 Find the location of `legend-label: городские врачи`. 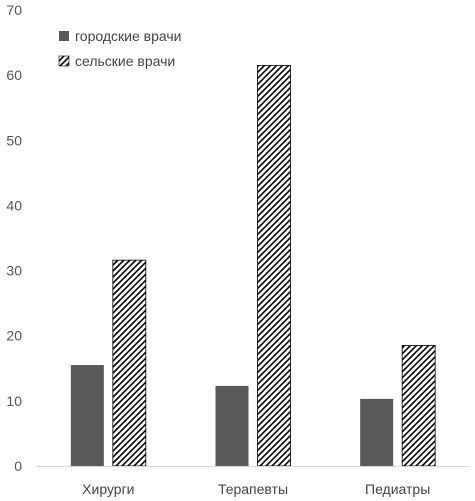

legend-label: городские врачи is located at coordinates (128, 36).